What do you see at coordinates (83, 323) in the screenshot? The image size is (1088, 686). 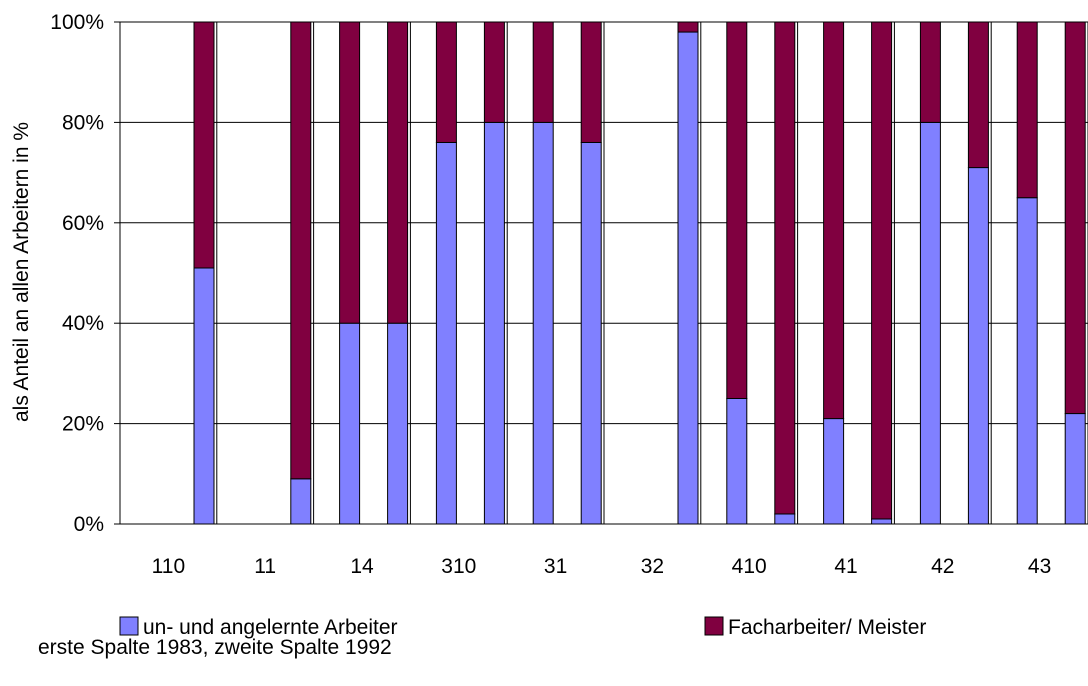 I see `y-tick-label: 40%` at bounding box center [83, 323].